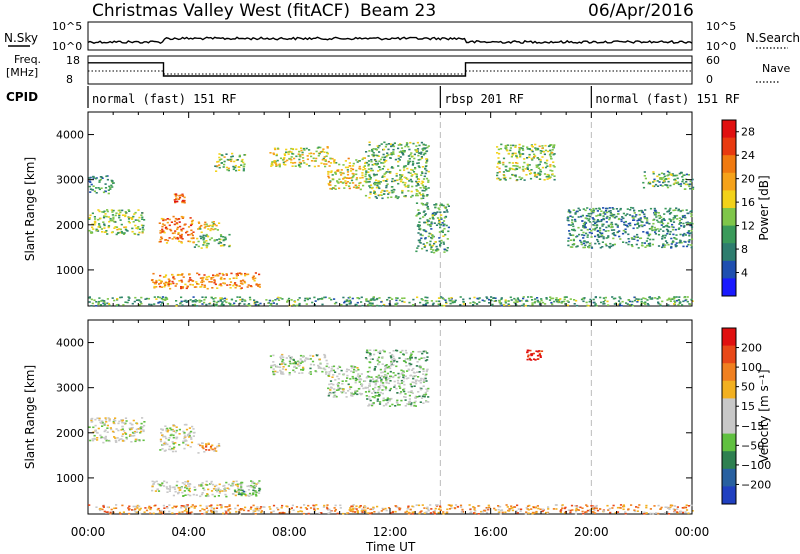  What do you see at coordinates (748, 202) in the screenshot?
I see `colorbar-tick-label: 16` at bounding box center [748, 202].